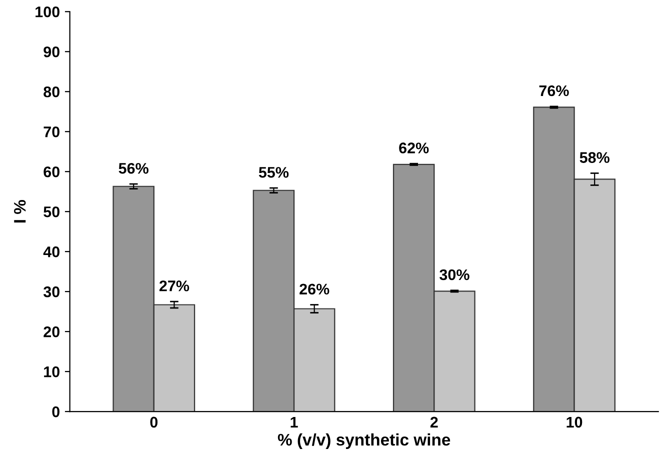  I want to click on y-tick-label: 10, so click(52, 372).